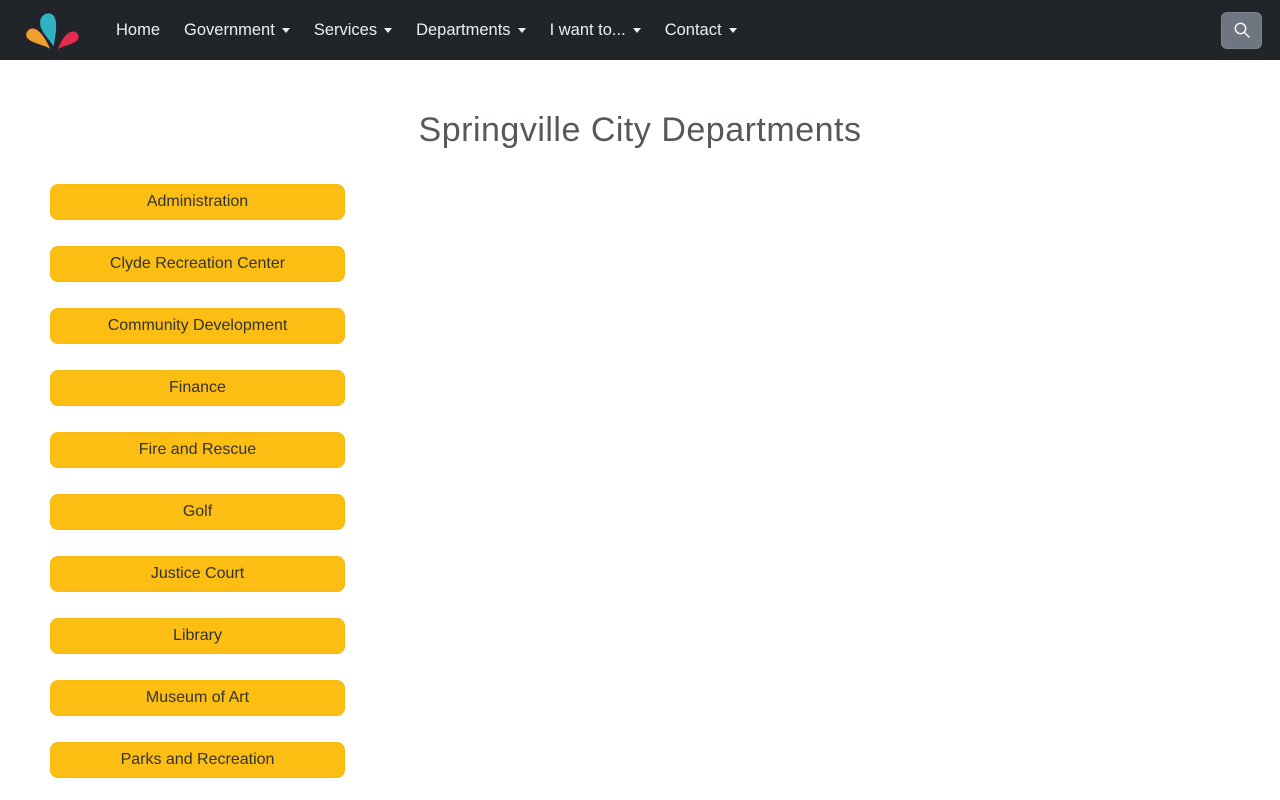  Describe the element at coordinates (693, 29) in the screenshot. I see `nav-item-label: Contact` at that location.